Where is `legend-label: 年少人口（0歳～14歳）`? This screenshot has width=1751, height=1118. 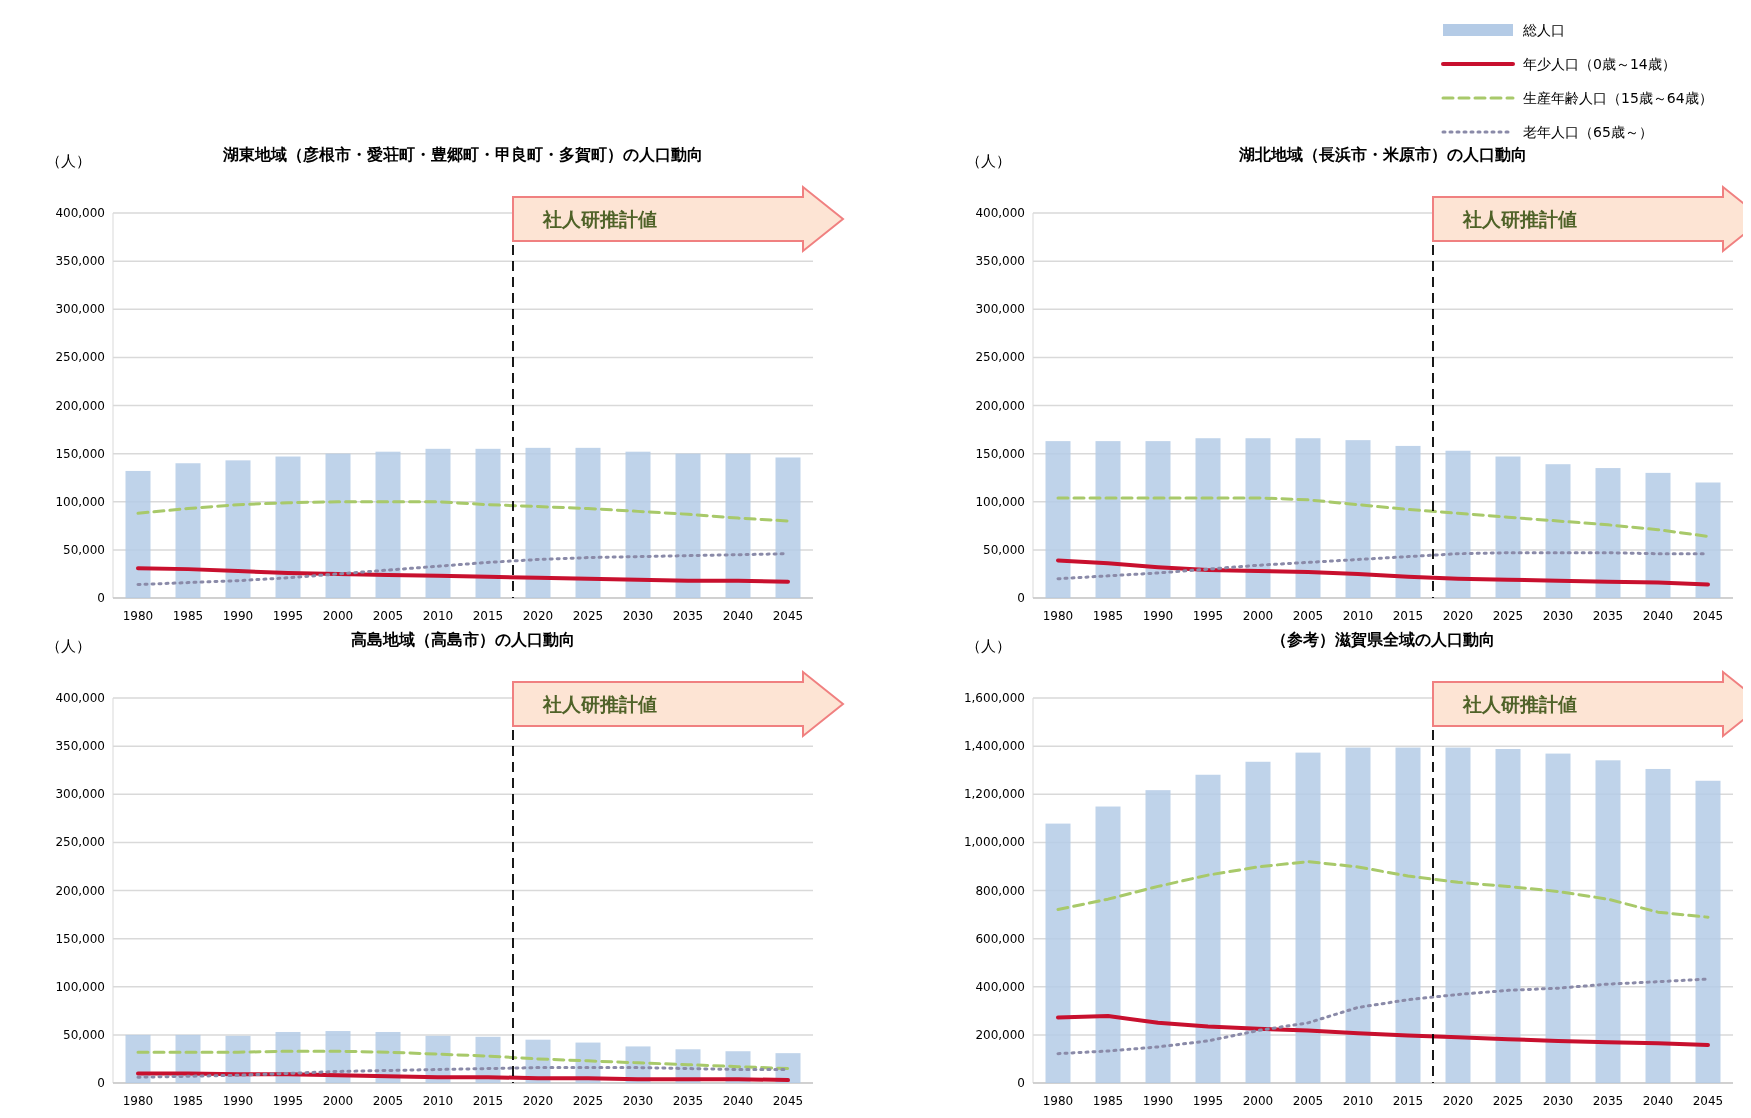 legend-label: 年少人口（0歳～14歳） is located at coordinates (1599, 64).